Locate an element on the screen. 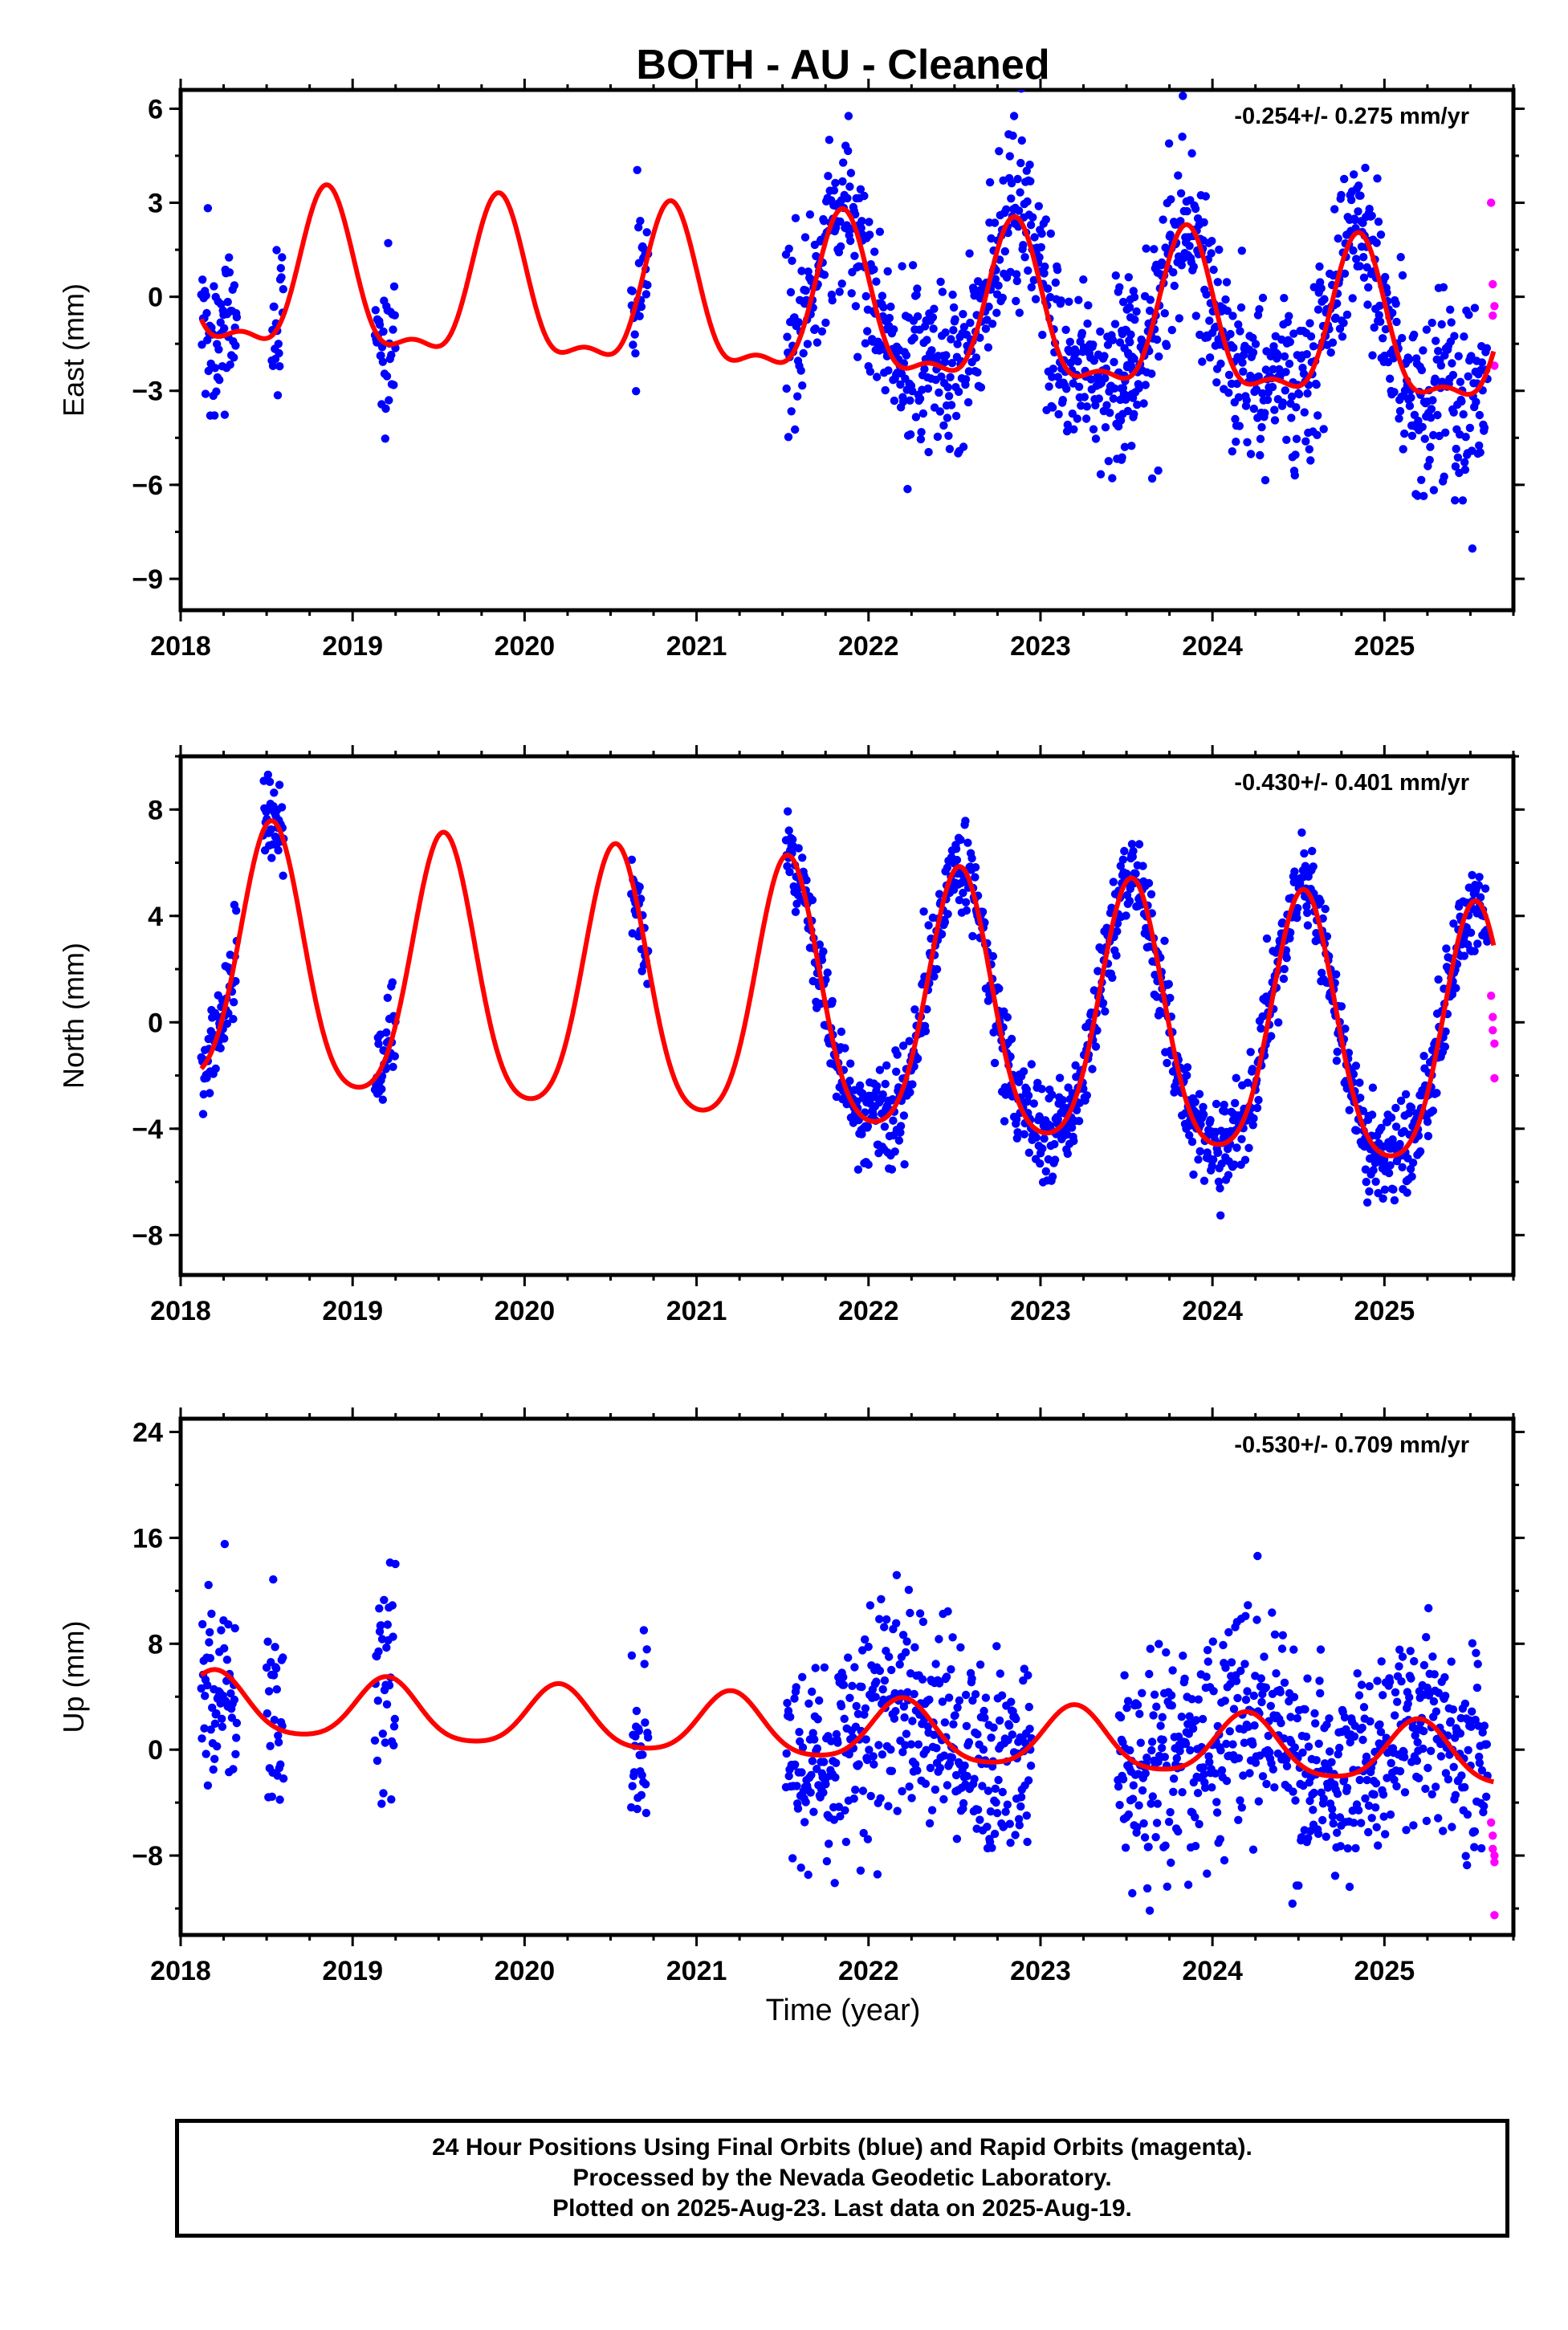  east-y-tick-label: −9 is located at coordinates (147, 579).